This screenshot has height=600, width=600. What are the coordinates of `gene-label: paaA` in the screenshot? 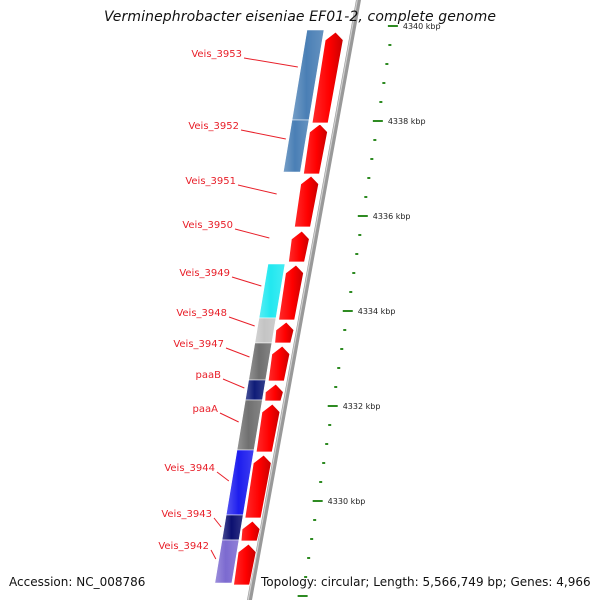 It's located at (206, 409).